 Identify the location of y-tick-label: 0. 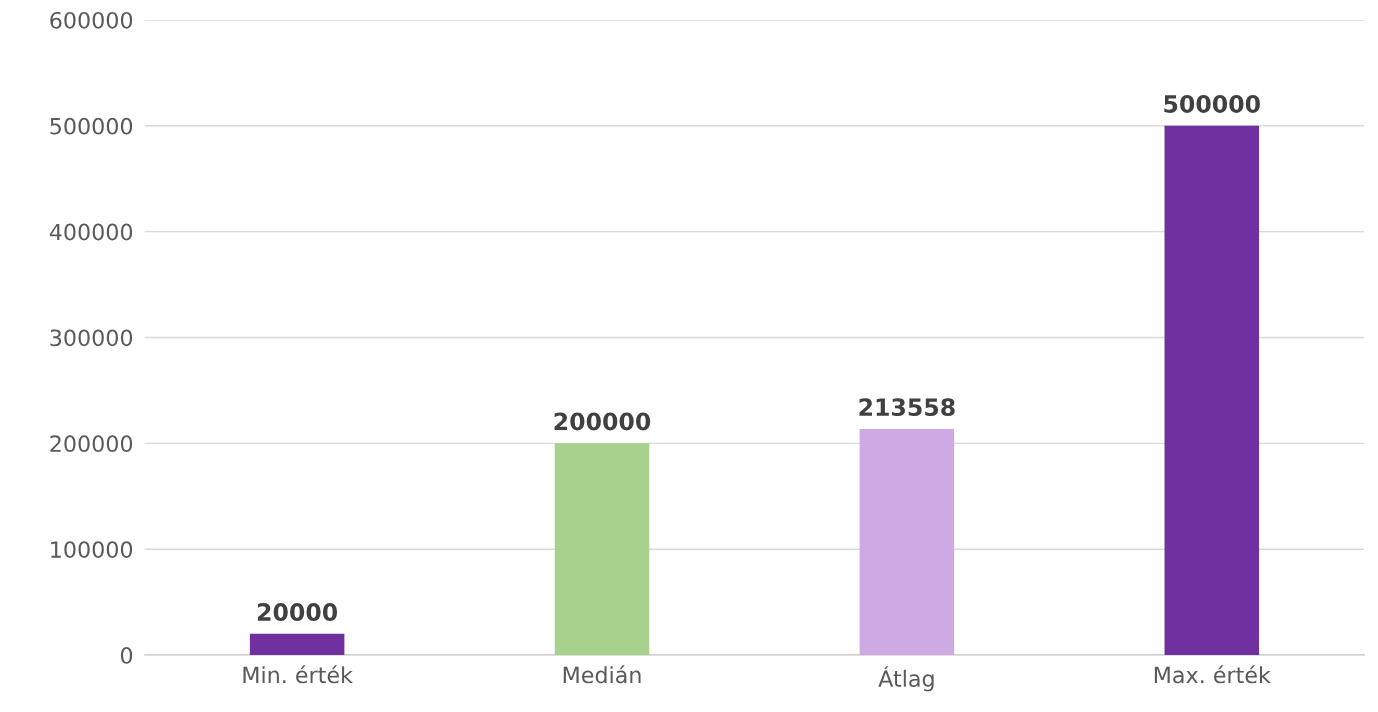
(126, 655).